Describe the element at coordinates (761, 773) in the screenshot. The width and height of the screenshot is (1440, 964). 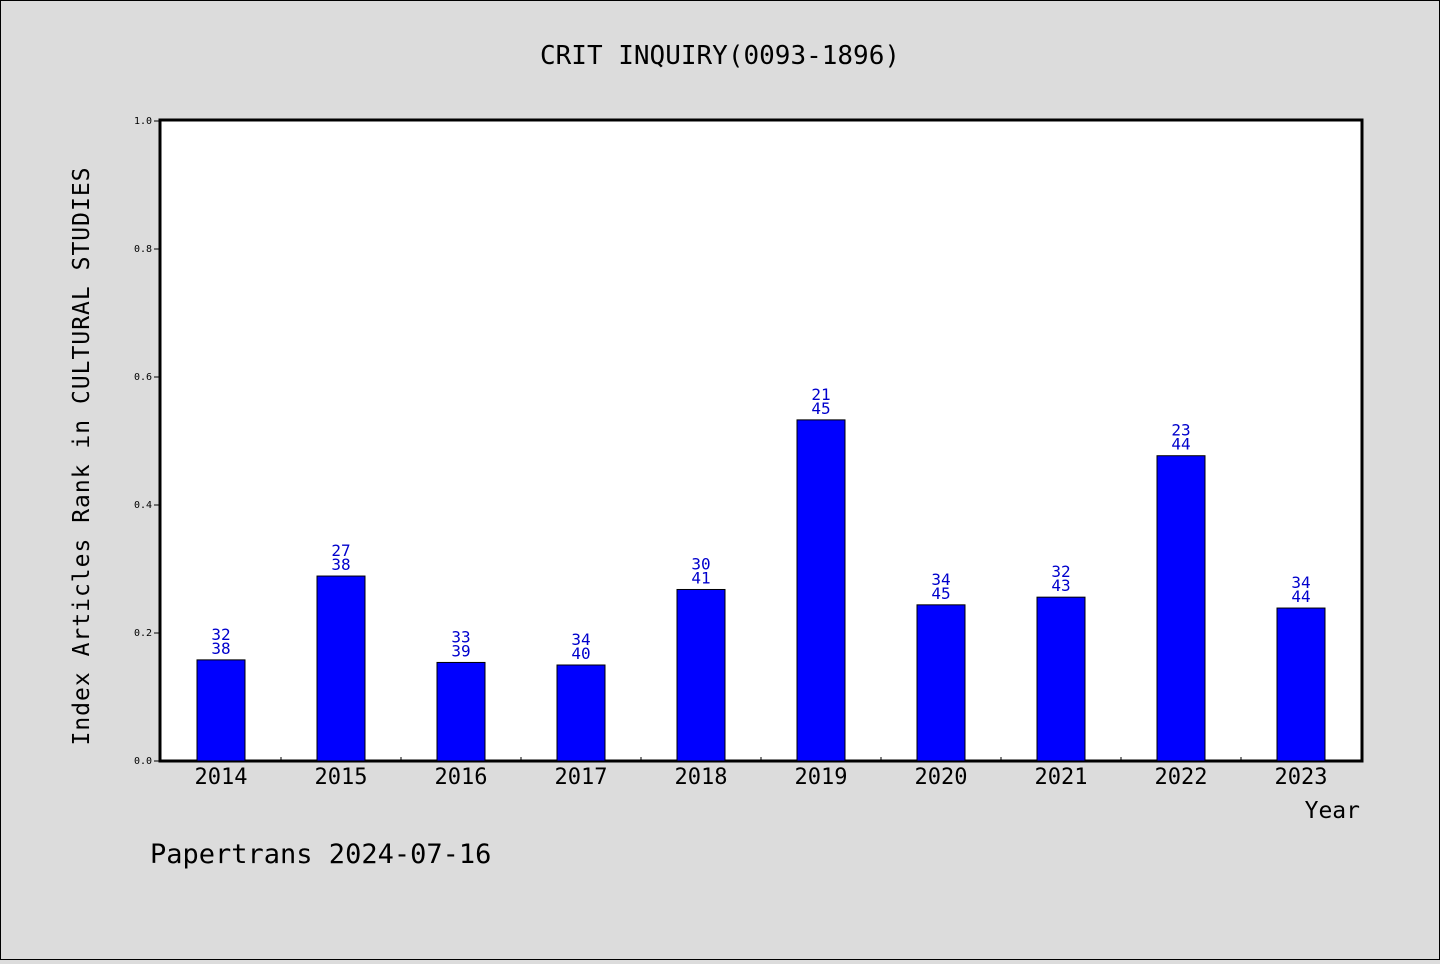
I see `x-axis: 2014 2015 2016 2017 2018 2019 2020 2021 2022 2023` at that location.